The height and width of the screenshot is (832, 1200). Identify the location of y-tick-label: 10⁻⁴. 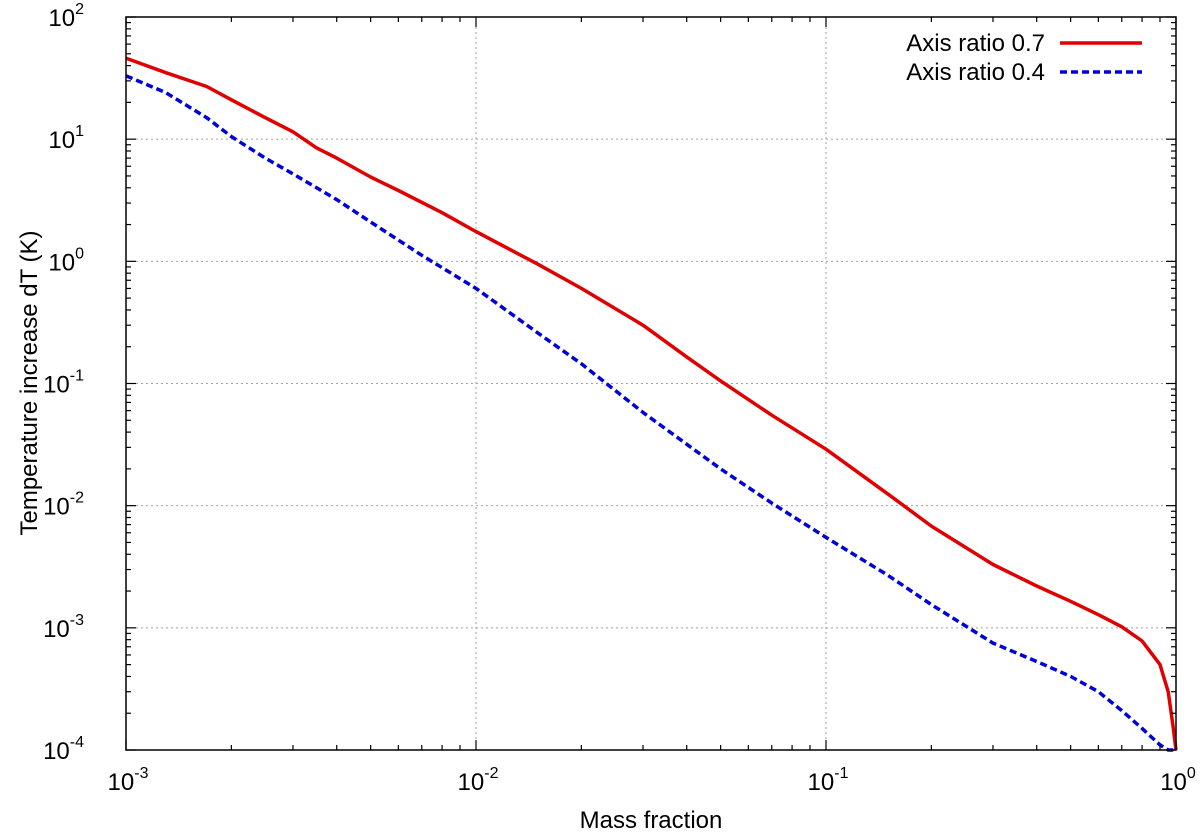
(63, 749).